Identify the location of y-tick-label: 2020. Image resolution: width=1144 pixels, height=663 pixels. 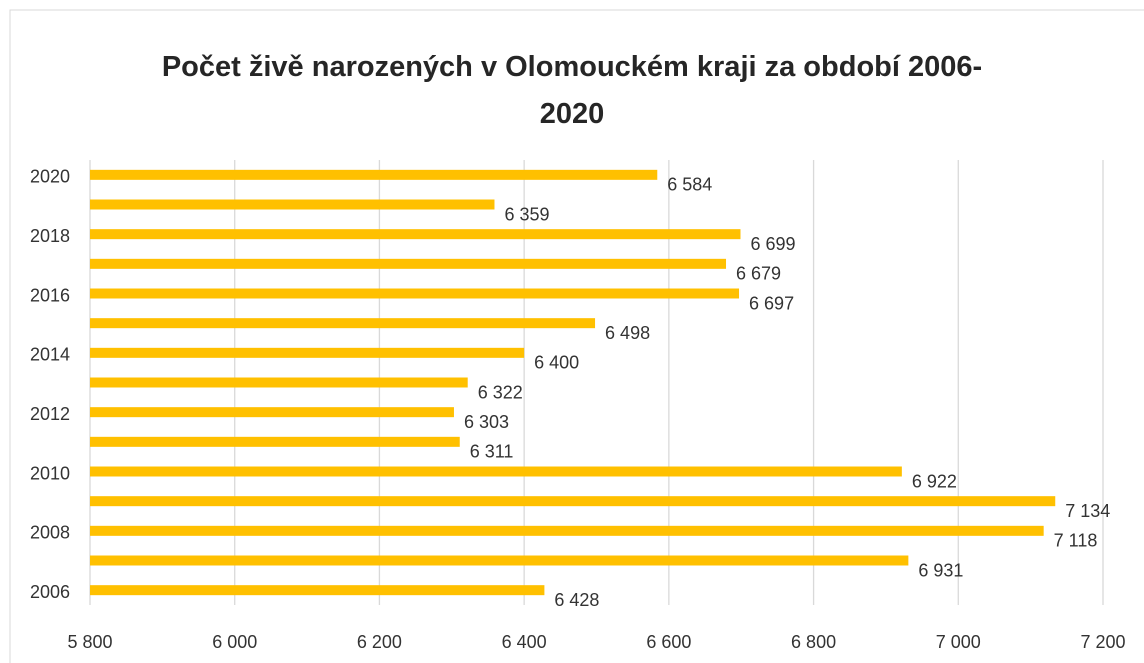
(50, 177).